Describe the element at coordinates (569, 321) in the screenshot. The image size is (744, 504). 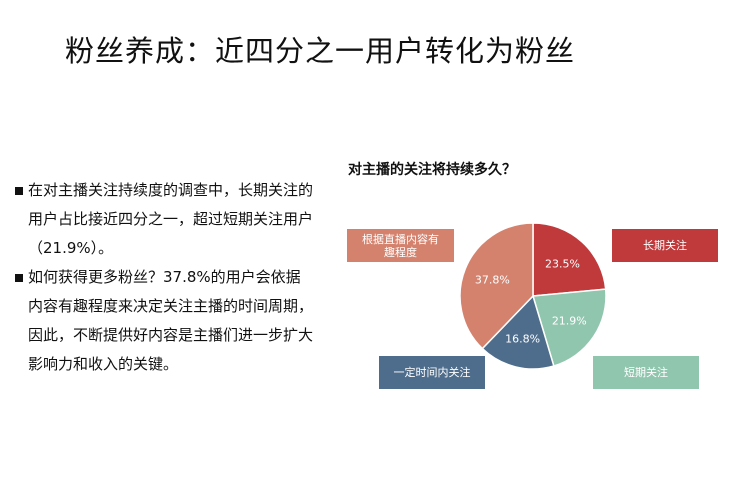
I see `pie-slice-short-term-value-label: 21.9%` at that location.